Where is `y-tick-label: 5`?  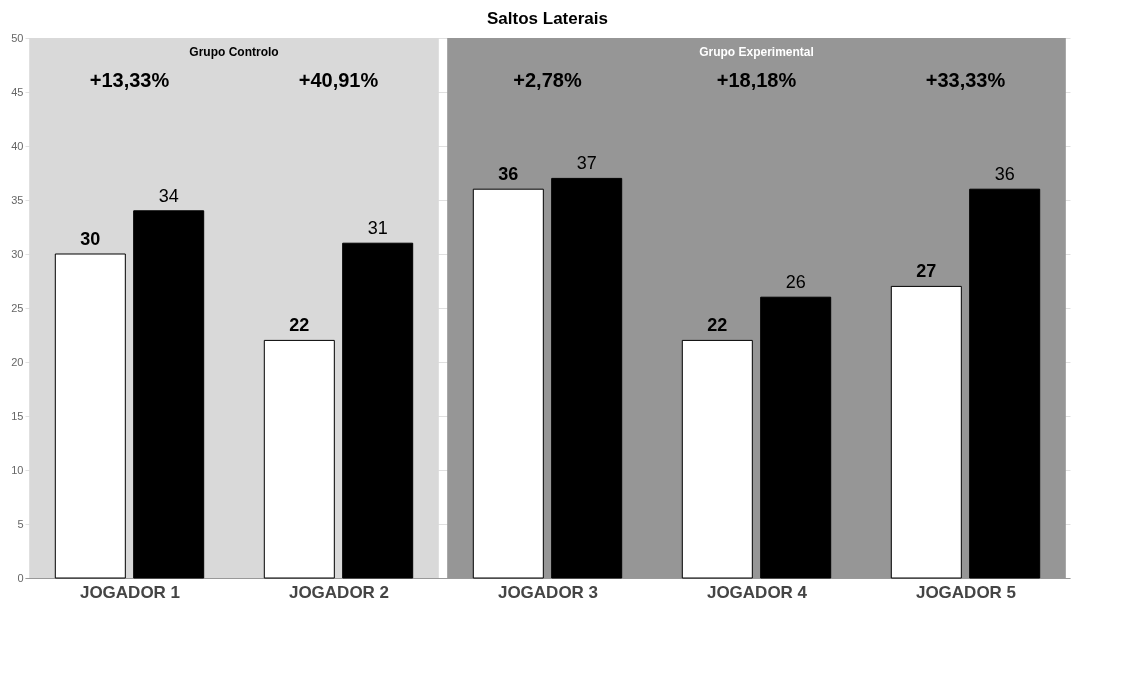 y-tick-label: 5 is located at coordinates (20, 523).